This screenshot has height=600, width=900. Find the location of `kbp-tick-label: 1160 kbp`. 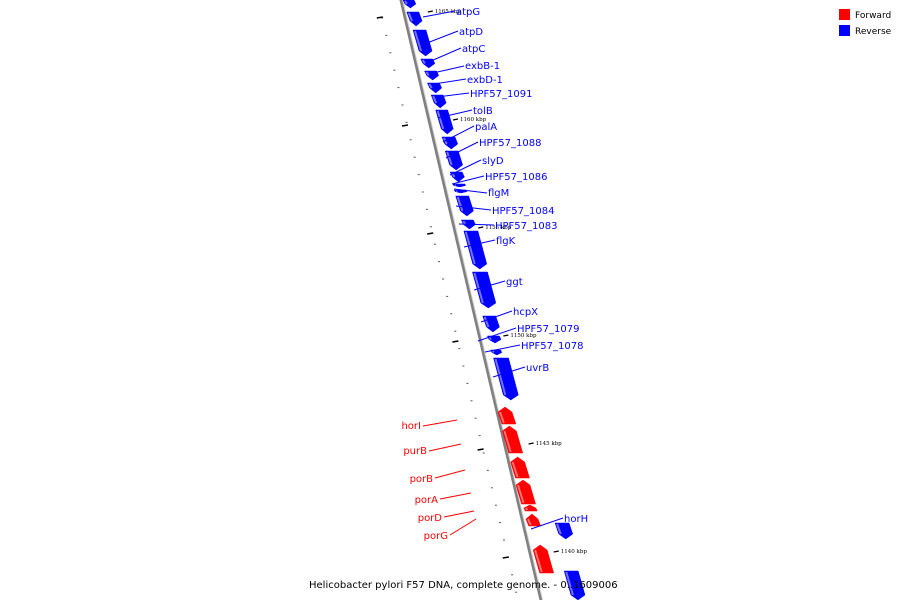

kbp-tick-label: 1160 kbp is located at coordinates (473, 120).